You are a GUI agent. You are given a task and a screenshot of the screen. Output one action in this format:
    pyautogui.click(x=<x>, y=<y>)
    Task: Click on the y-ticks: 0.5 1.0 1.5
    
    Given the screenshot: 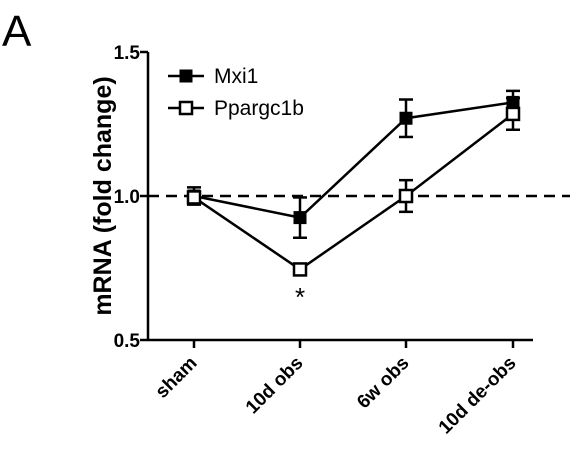 What is the action you would take?
    pyautogui.click(x=131, y=197)
    